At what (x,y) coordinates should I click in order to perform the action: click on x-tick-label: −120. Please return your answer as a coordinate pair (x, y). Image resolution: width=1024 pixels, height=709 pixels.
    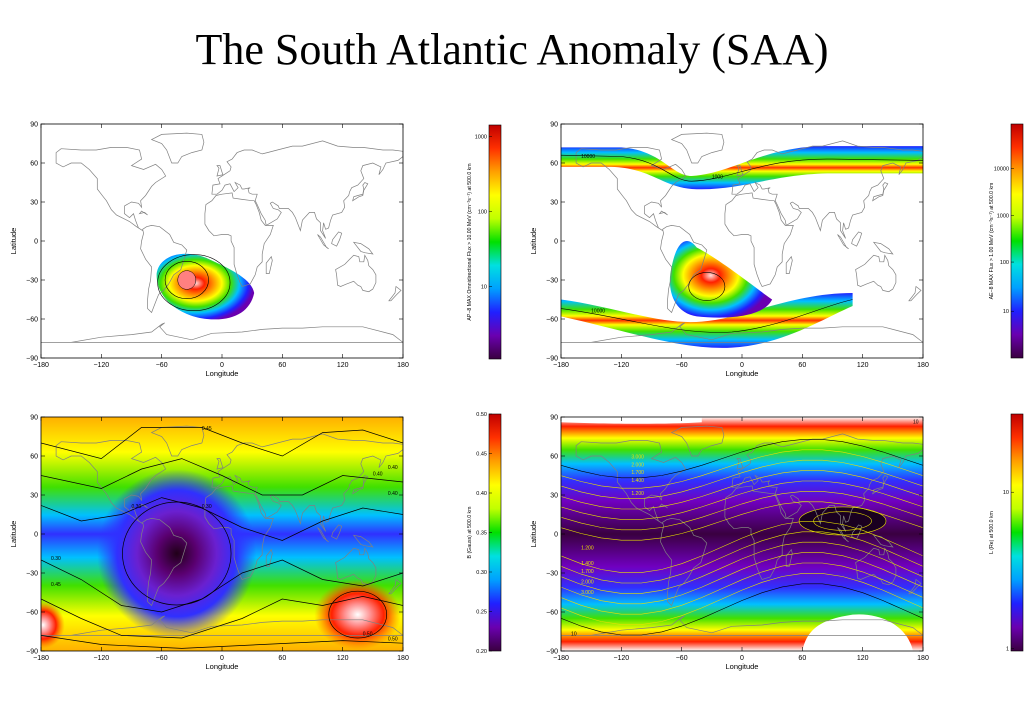
    Looking at the image, I should click on (621, 365).